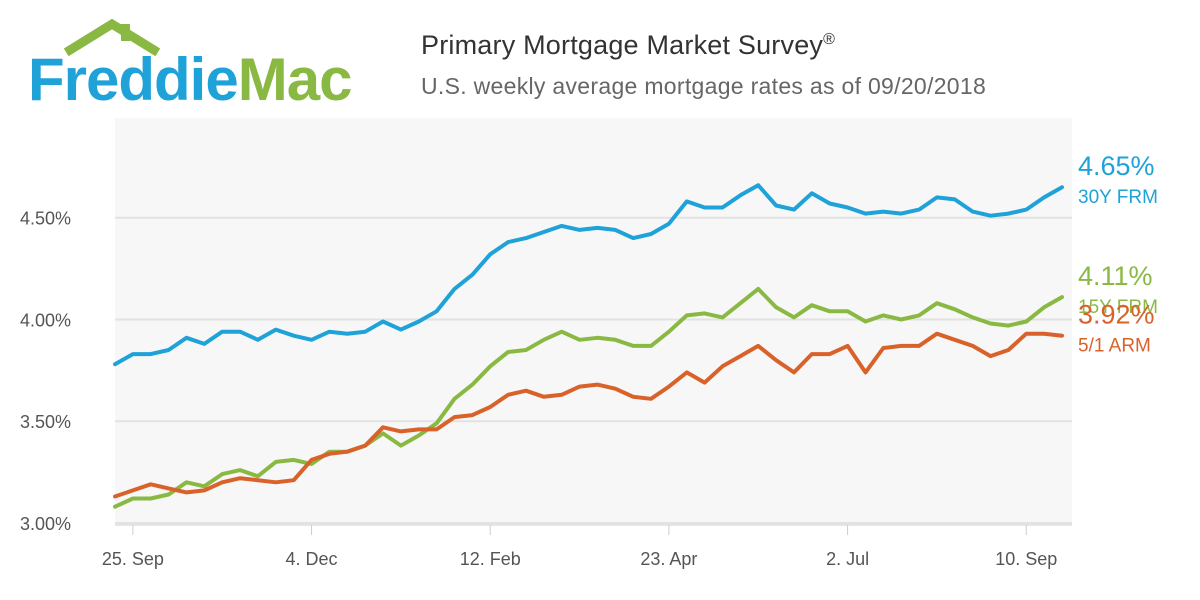 Image resolution: width=1200 pixels, height=600 pixels. Describe the element at coordinates (668, 559) in the screenshot. I see `x-tick-label-3: 23. Apr` at that location.